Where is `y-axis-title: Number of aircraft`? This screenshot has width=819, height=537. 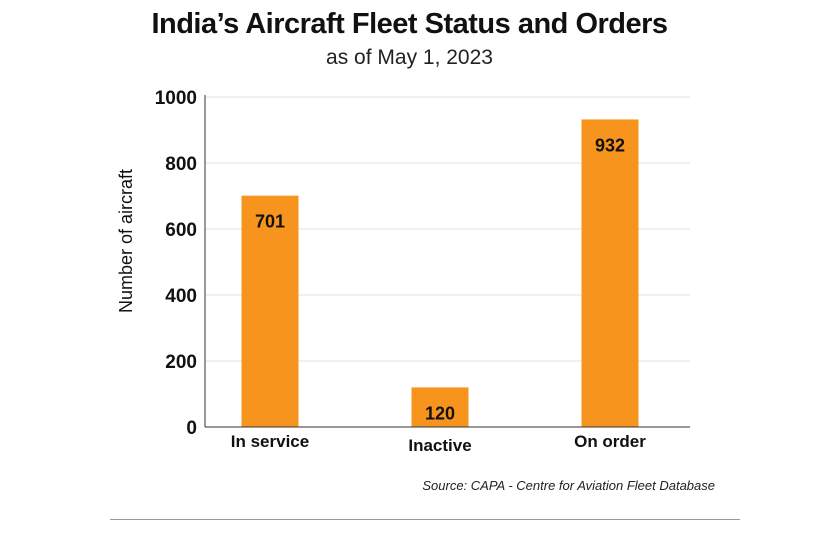 y-axis-title: Number of aircraft is located at coordinates (126, 241).